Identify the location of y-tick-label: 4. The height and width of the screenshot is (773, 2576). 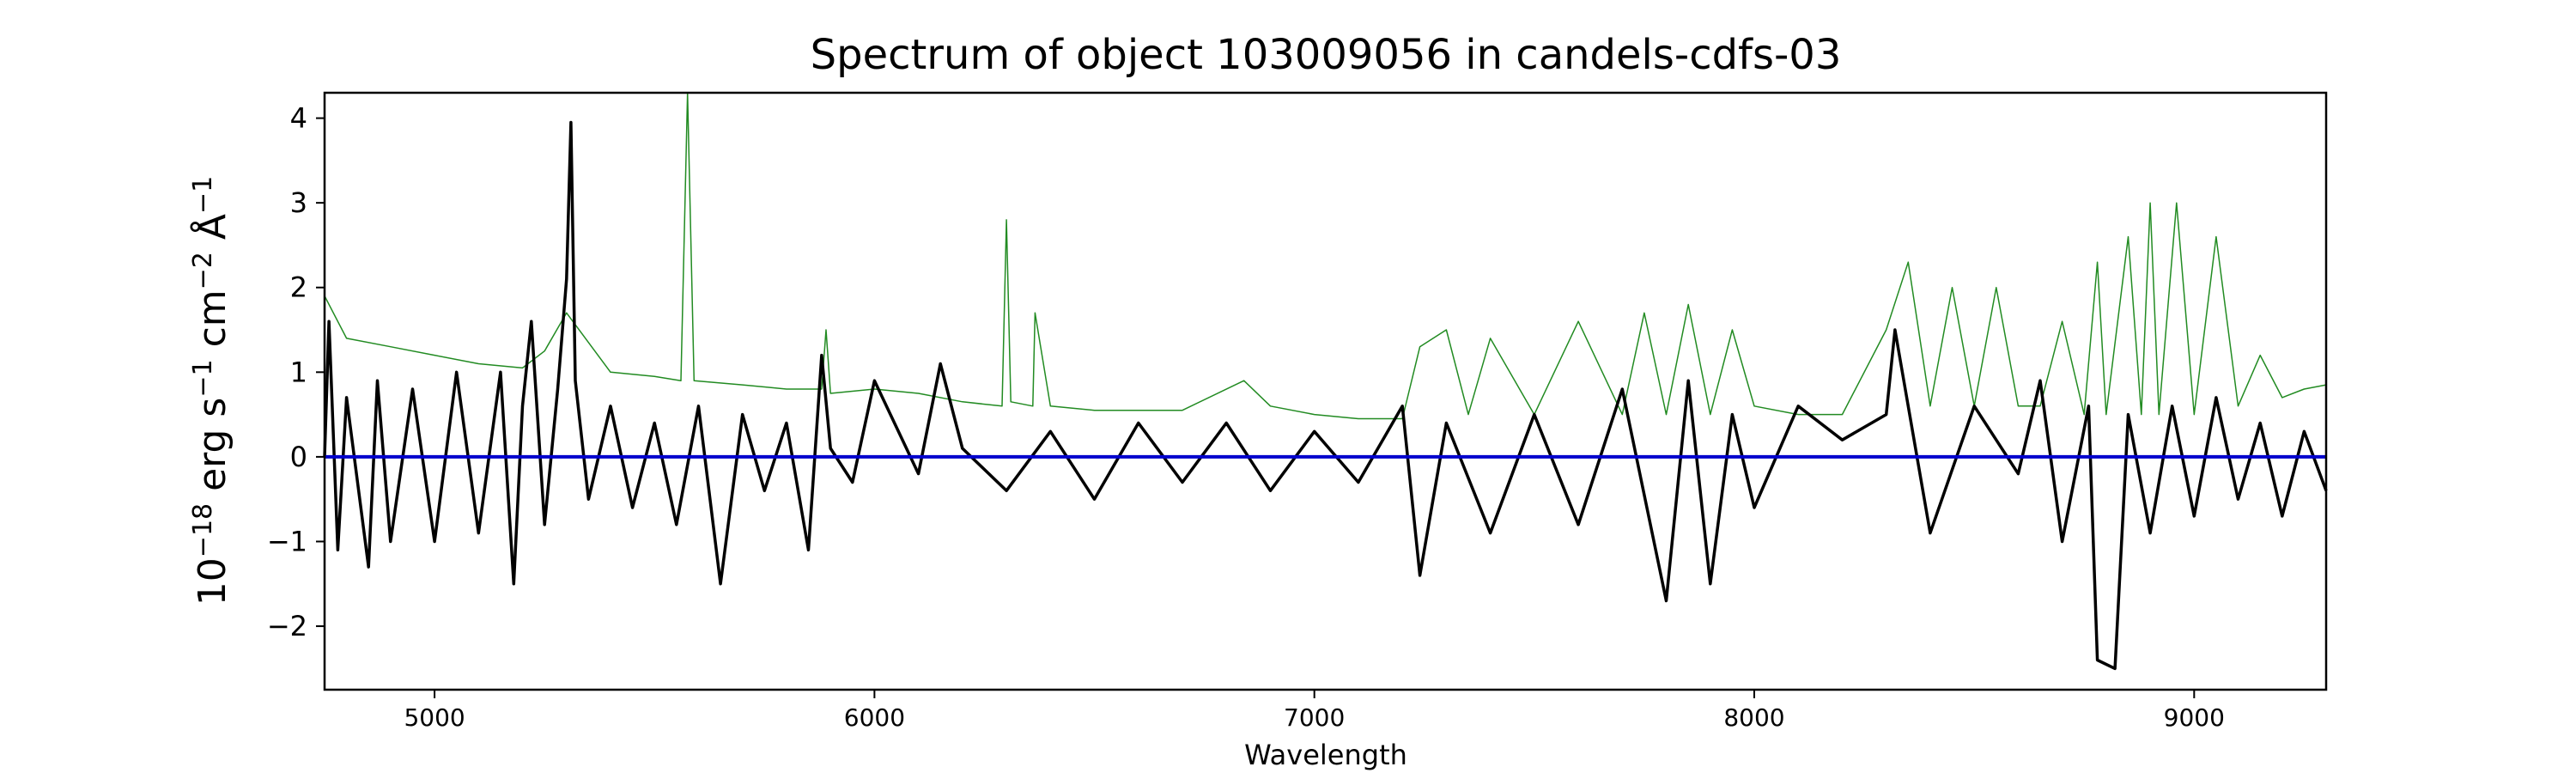
(298, 119).